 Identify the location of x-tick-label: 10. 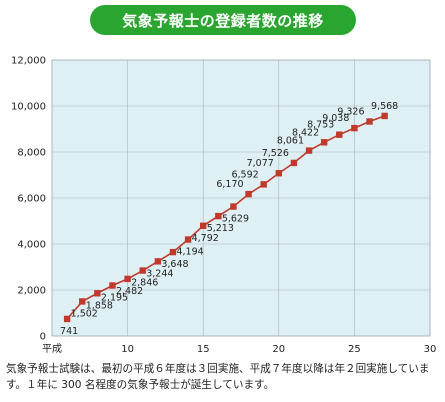
(127, 349).